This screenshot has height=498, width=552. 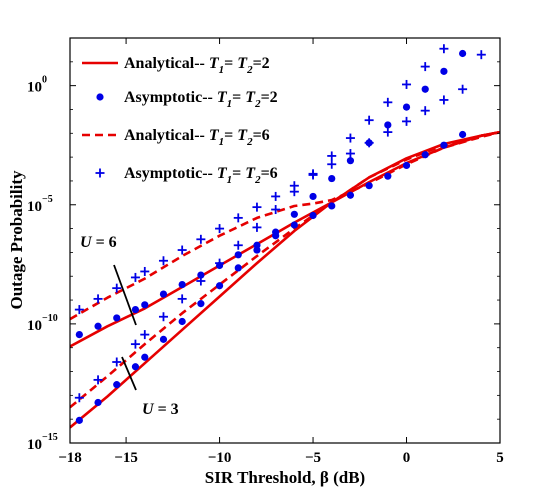 What do you see at coordinates (197, 137) in the screenshot?
I see `legend-label: Analytical-- T1= T2=6` at bounding box center [197, 137].